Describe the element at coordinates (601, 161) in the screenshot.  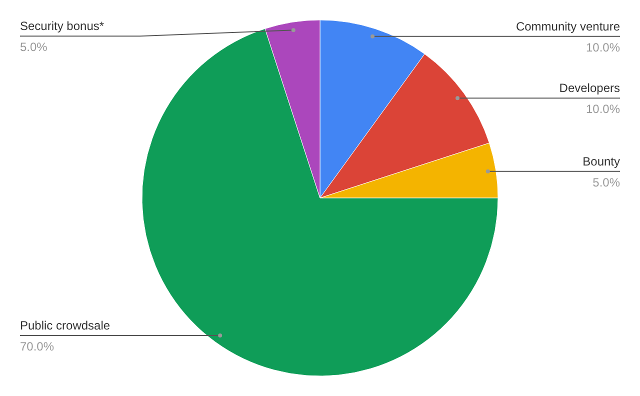
I see `slice-label: Bounty` at that location.